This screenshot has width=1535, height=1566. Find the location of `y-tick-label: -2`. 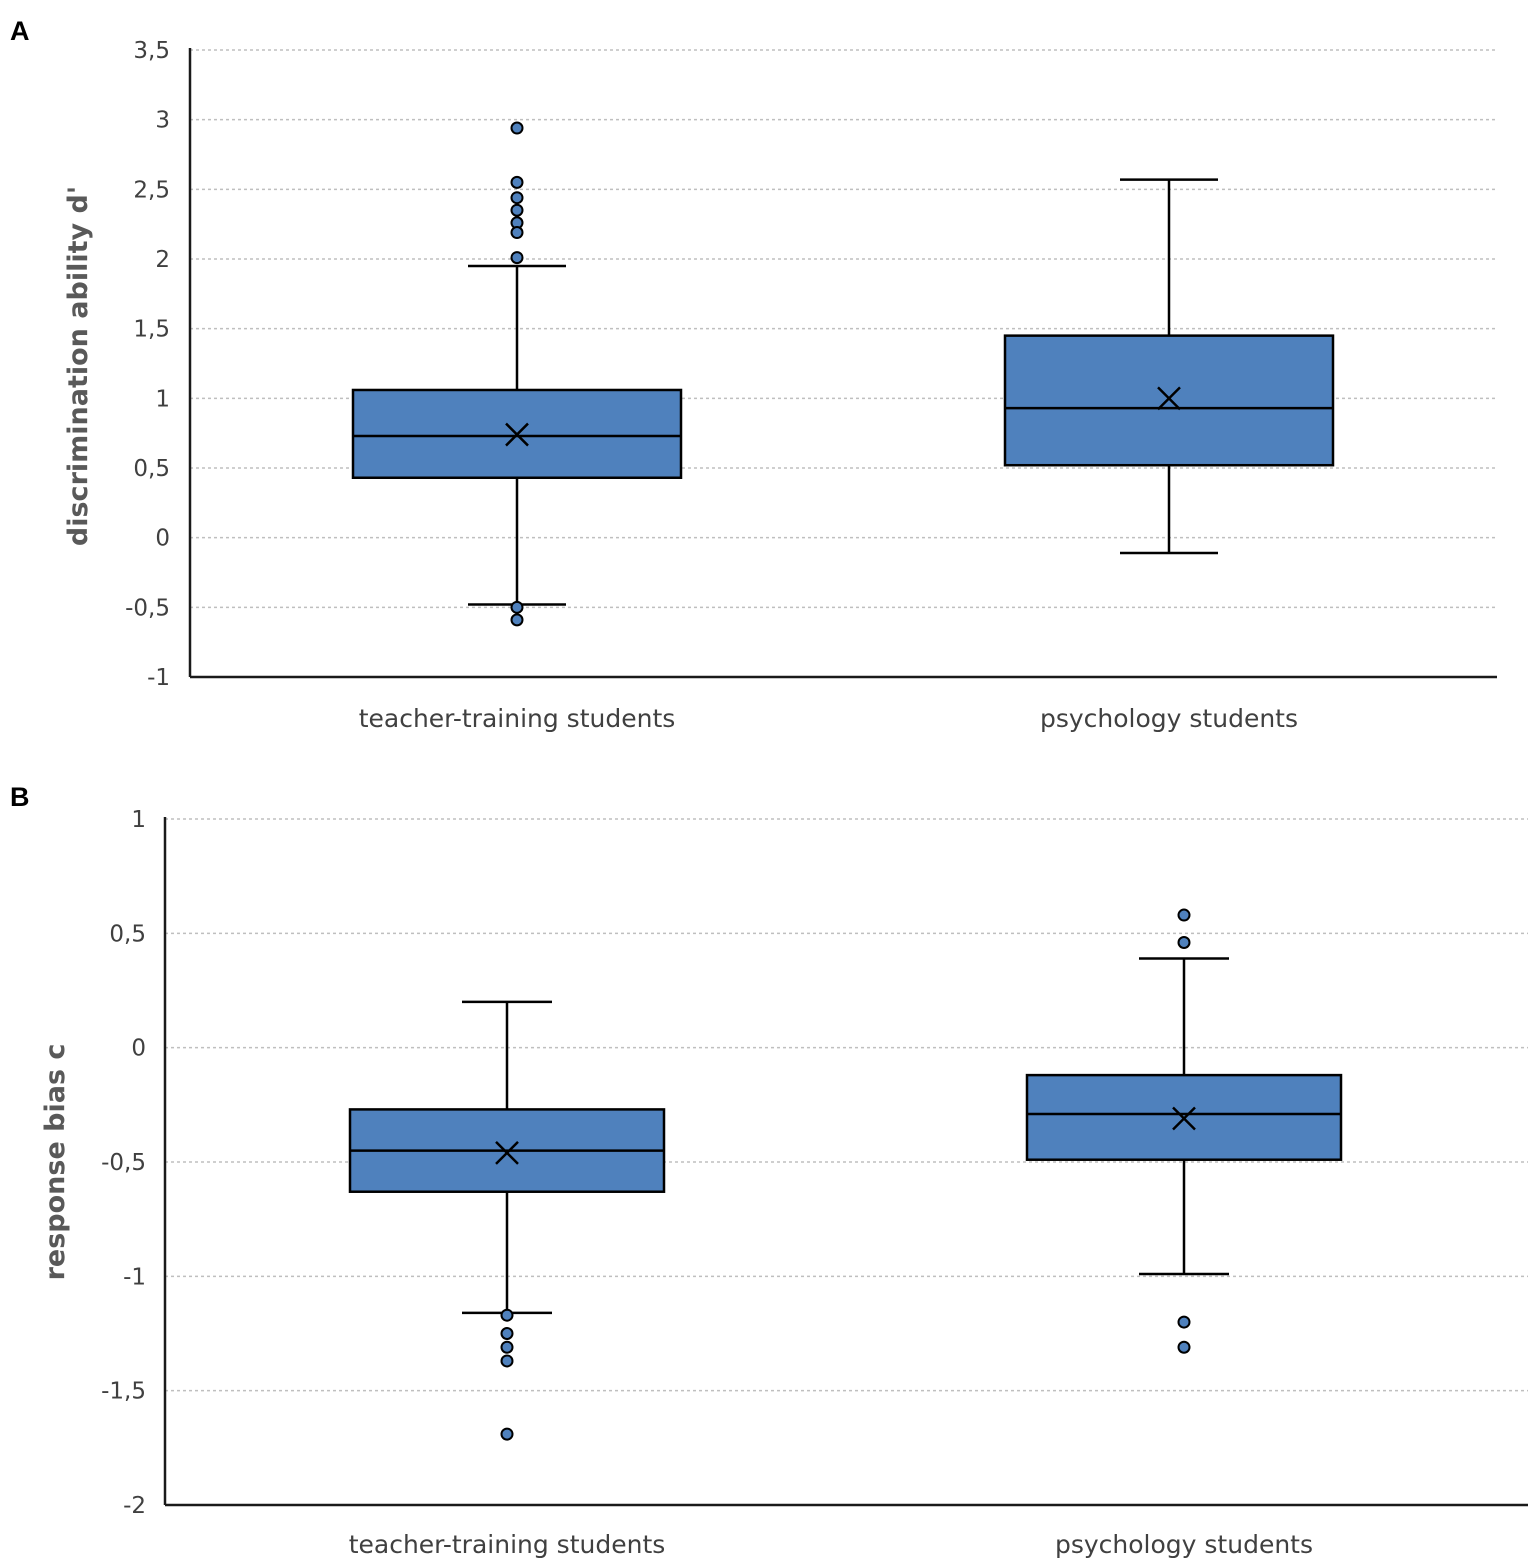

y-tick-label: -2 is located at coordinates (134, 1506).